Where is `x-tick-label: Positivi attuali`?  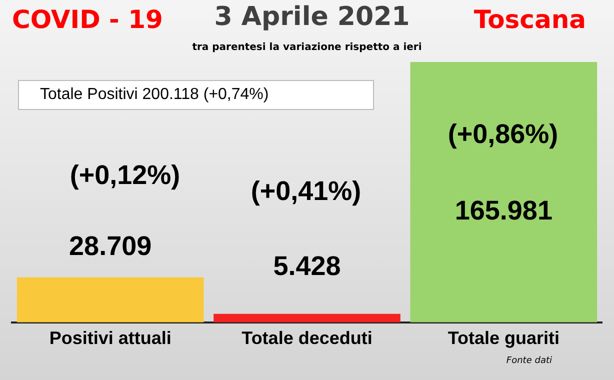 x-tick-label: Positivi attuali is located at coordinates (110, 338).